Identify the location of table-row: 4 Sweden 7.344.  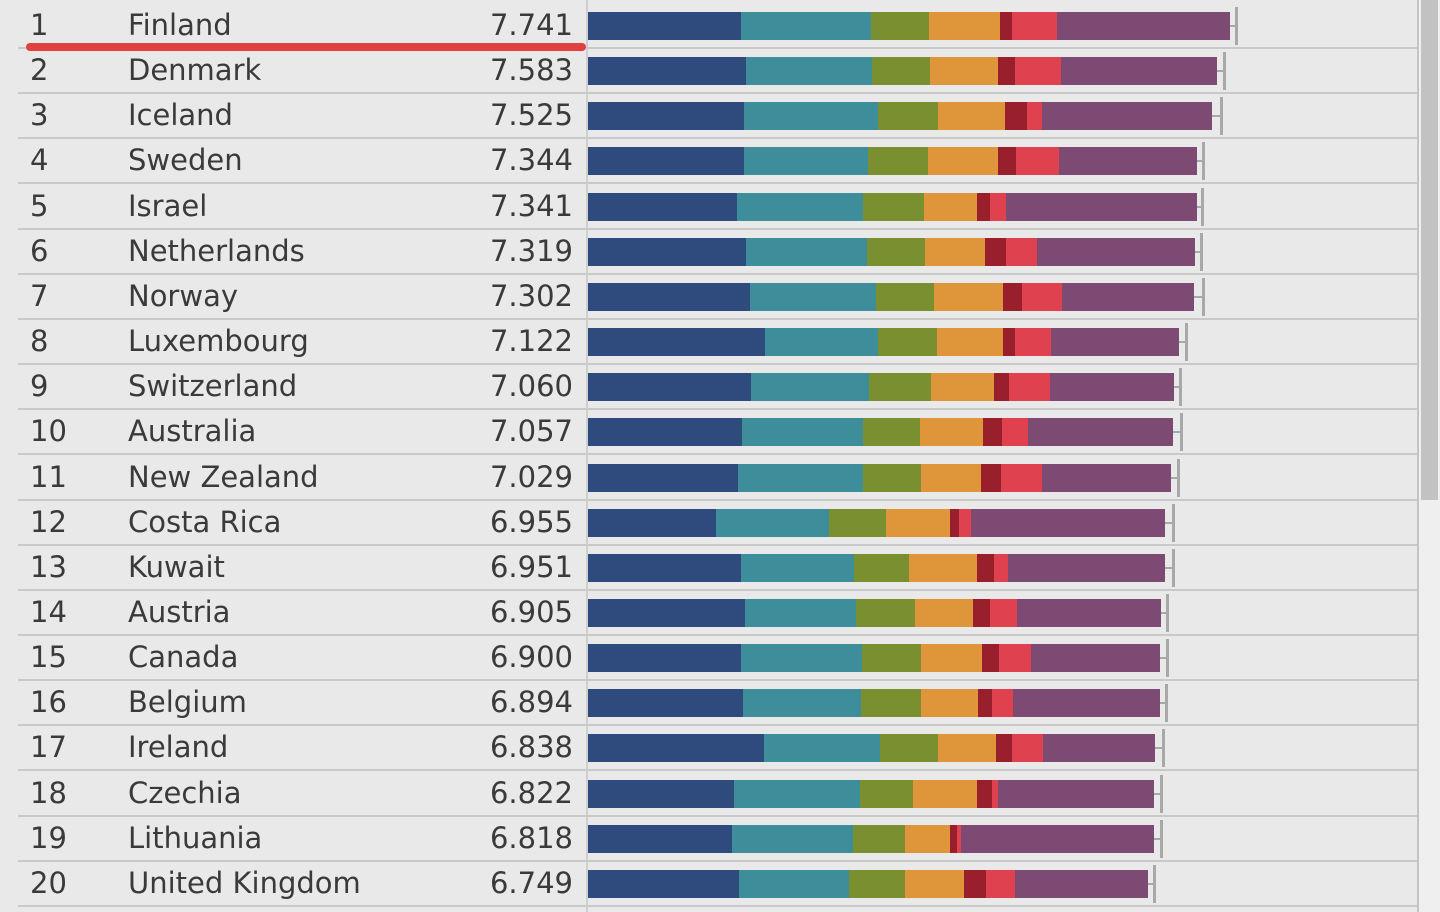
(718, 162).